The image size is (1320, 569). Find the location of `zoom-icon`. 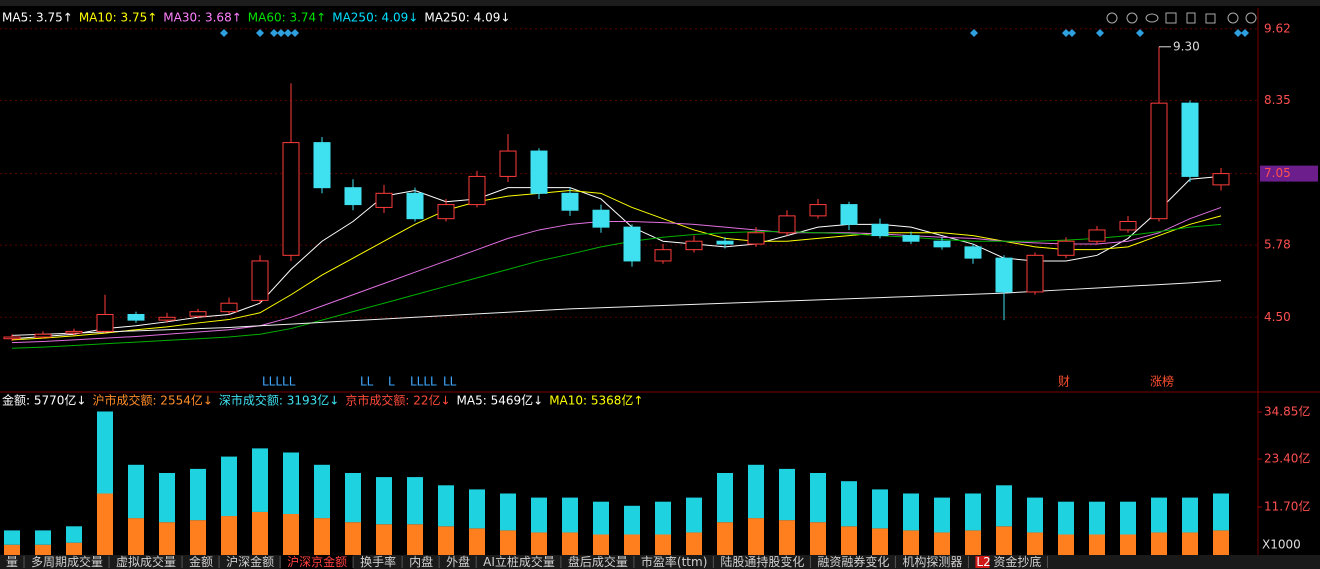

zoom-icon is located at coordinates (1132, 18).